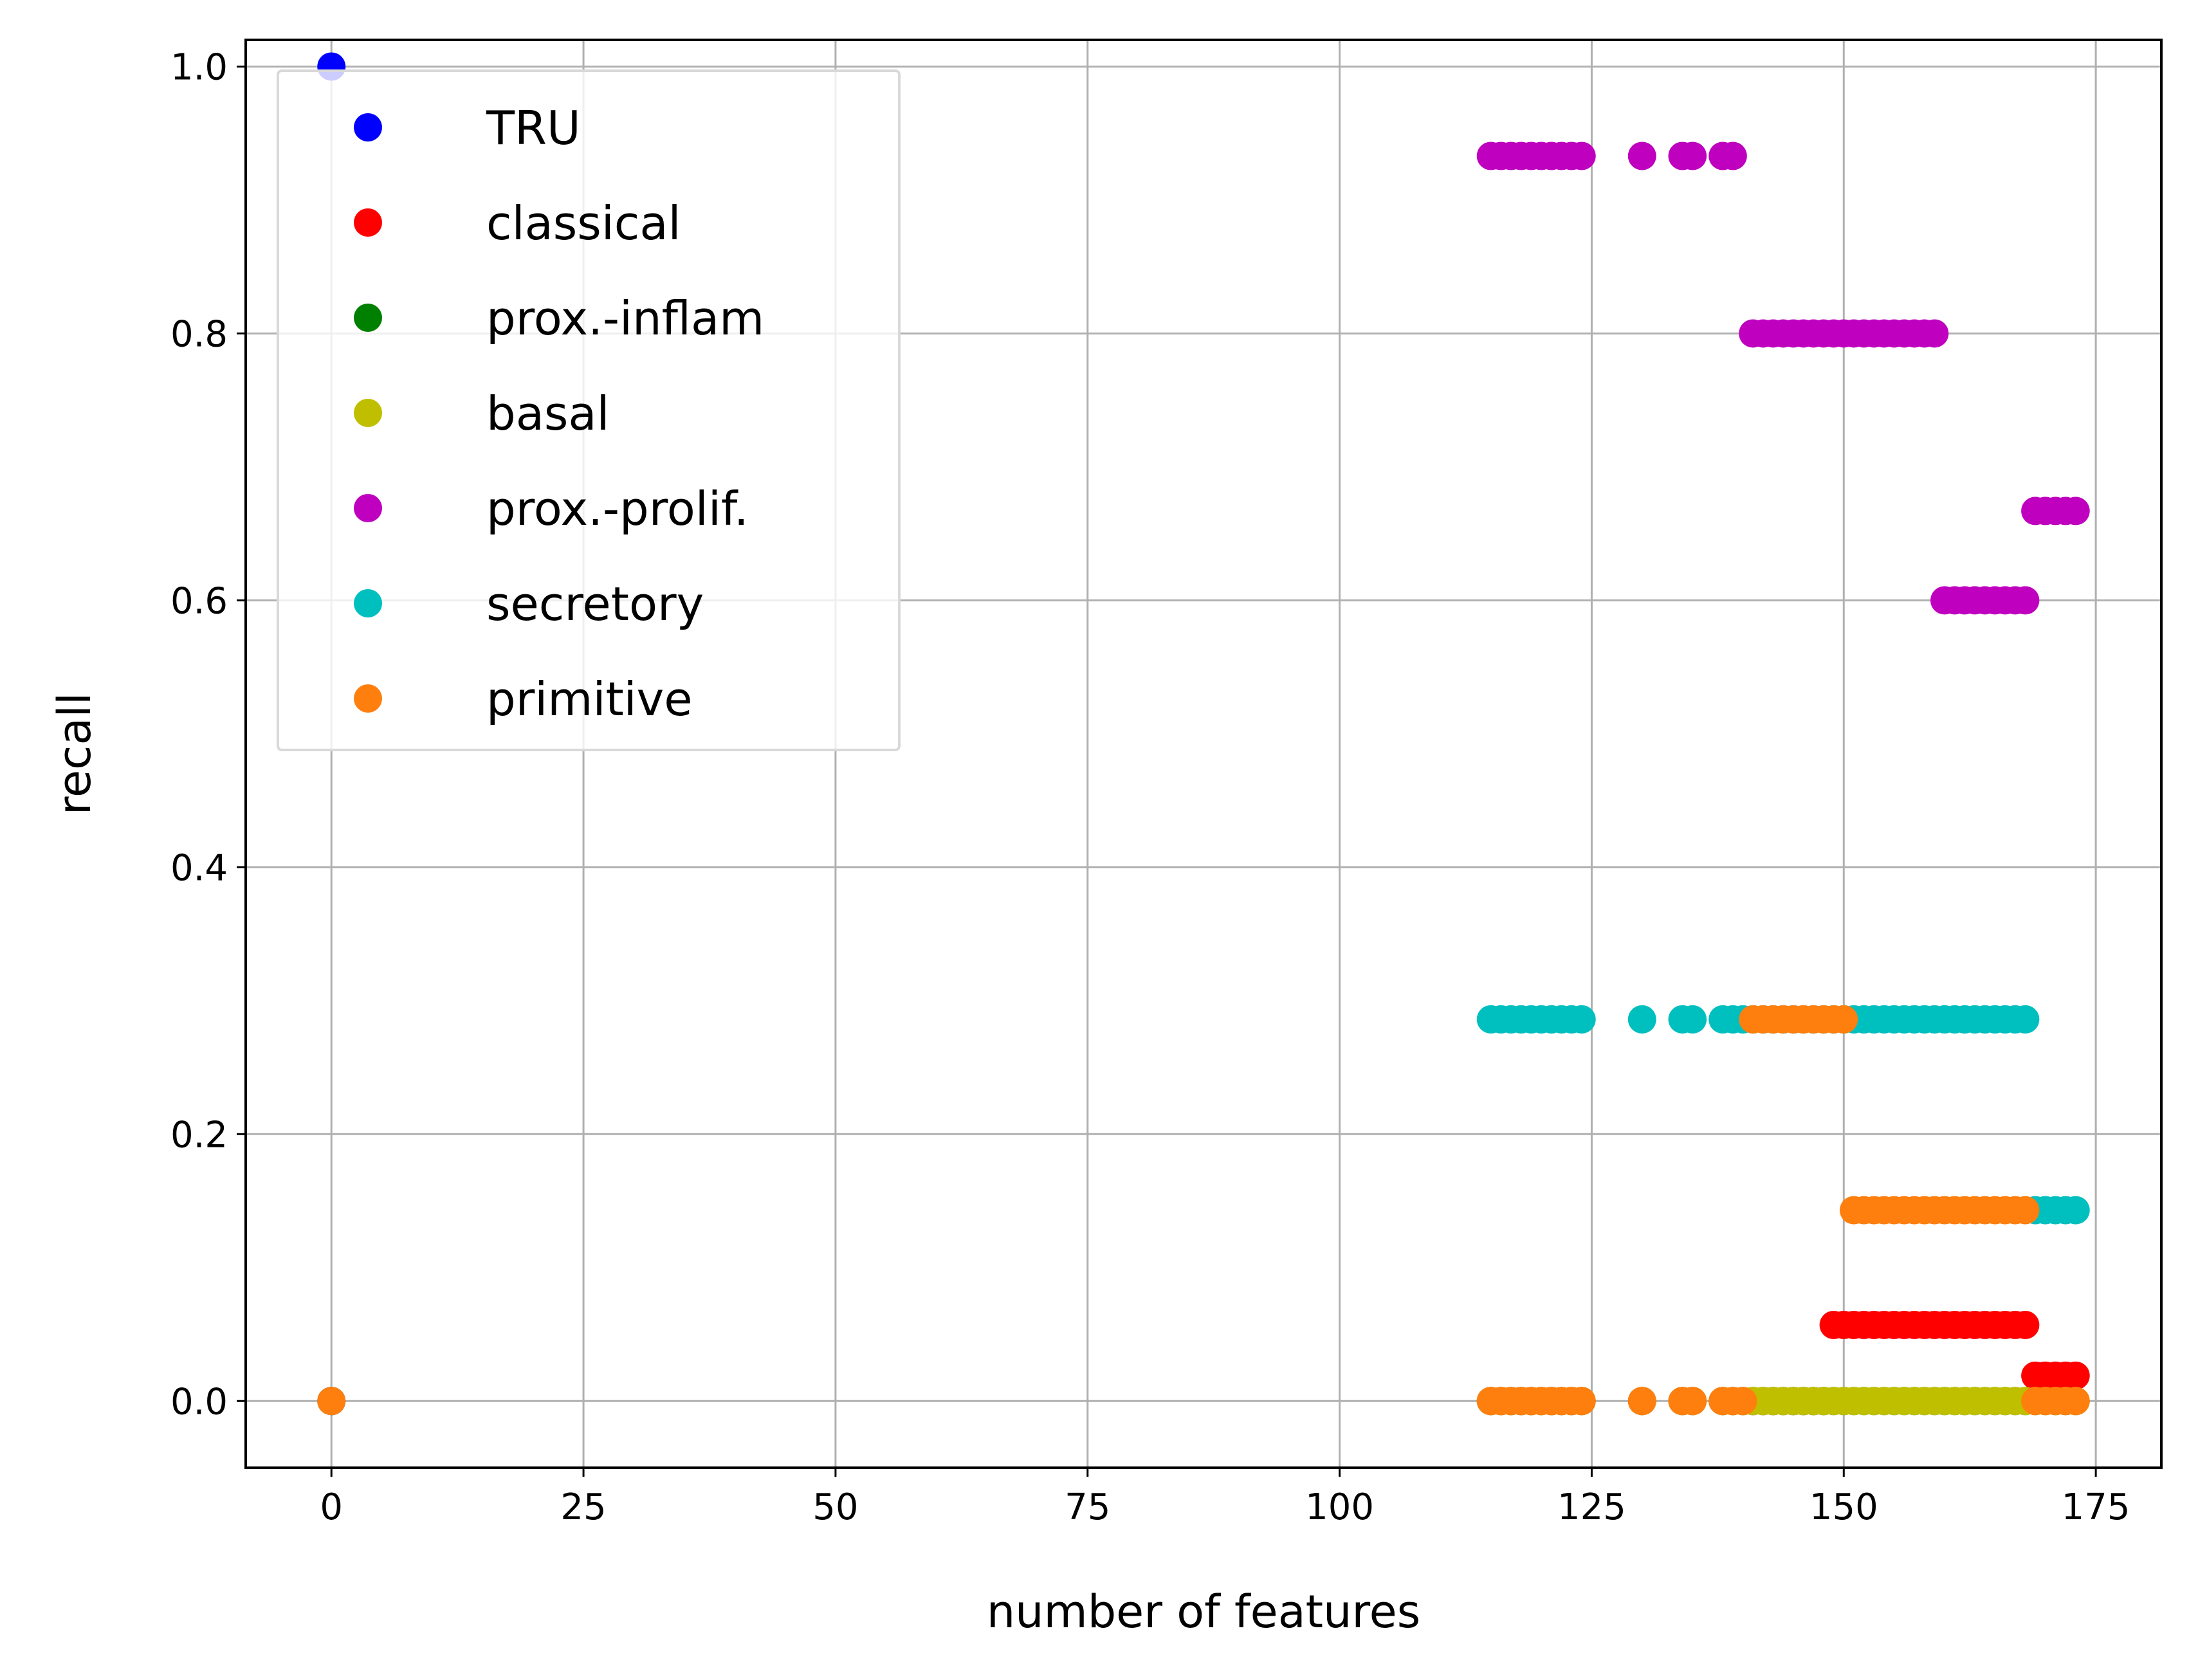  What do you see at coordinates (1843, 1507) in the screenshot?
I see `x-tick-label: 150` at bounding box center [1843, 1507].